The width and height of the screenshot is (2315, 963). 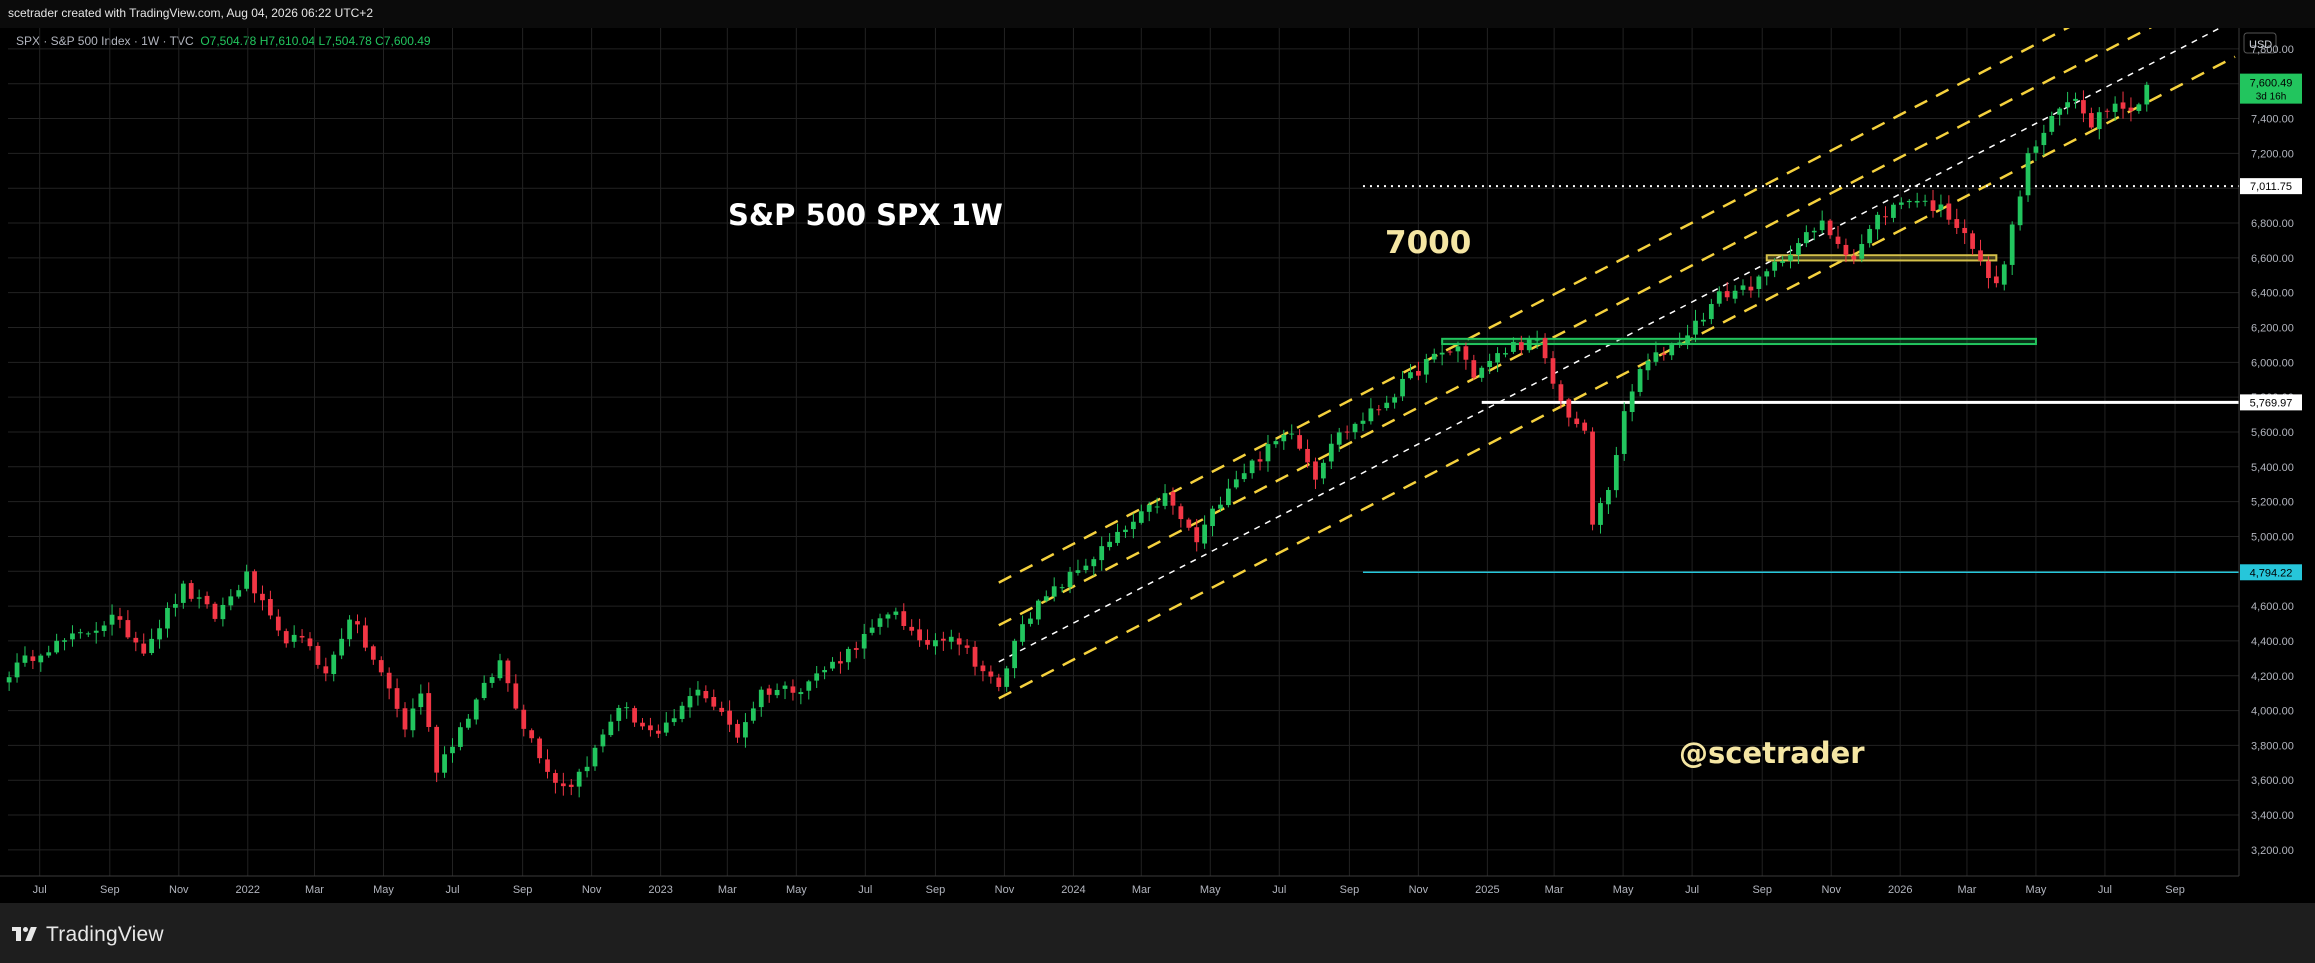 What do you see at coordinates (403, 41) in the screenshot?
I see `ohlc-close: C7,600.49` at bounding box center [403, 41].